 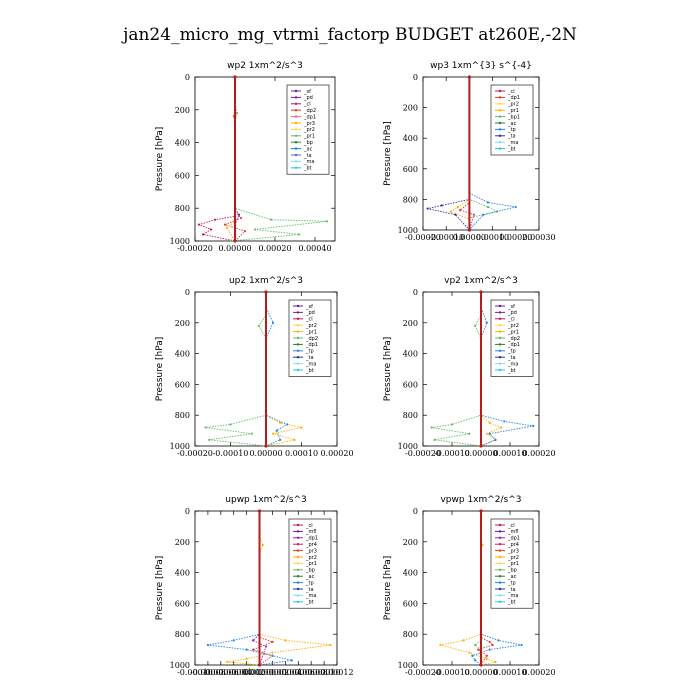 I want to click on legend-label: _pr2, so click(x=311, y=558).